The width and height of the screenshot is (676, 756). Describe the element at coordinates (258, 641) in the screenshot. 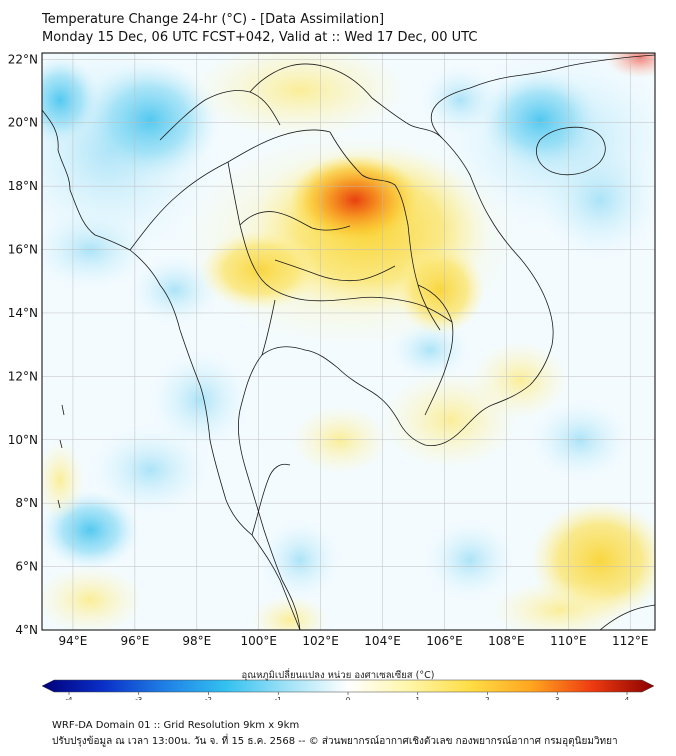

I see `longitude-label: 100°E` at that location.